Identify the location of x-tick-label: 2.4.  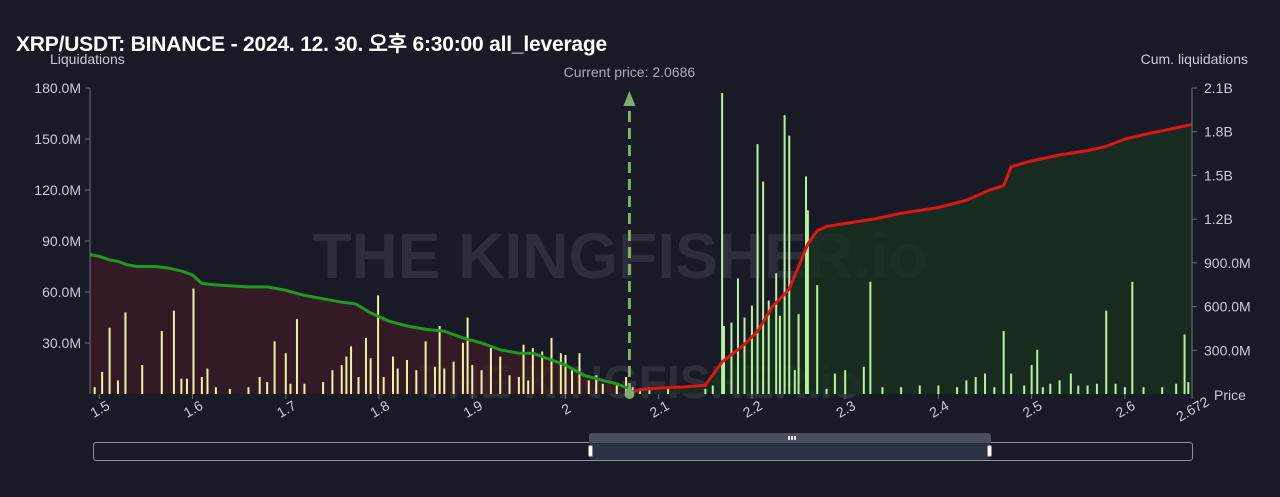
(938, 409).